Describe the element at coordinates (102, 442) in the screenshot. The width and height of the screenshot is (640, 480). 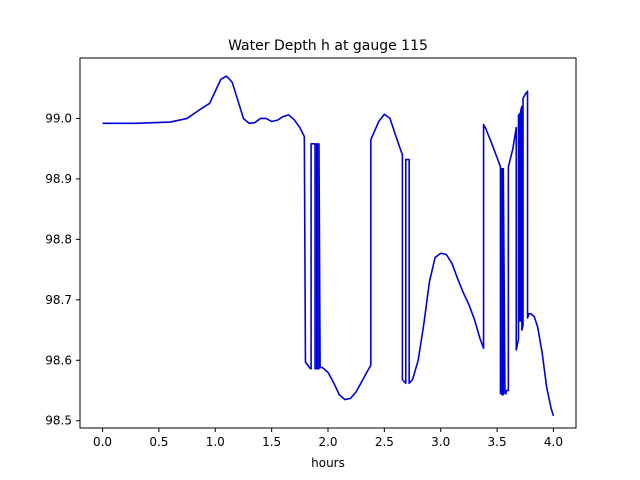
I see `x-tick-label: 0.0` at that location.